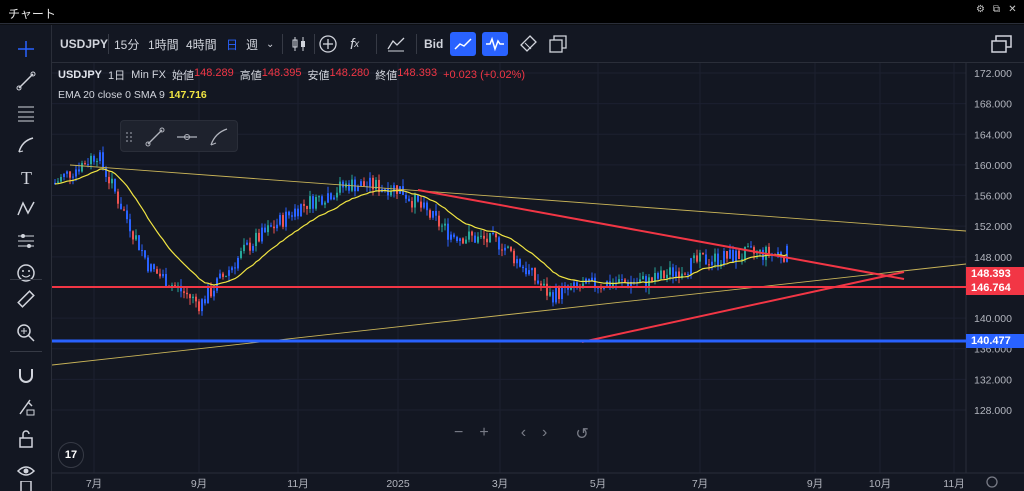 The height and width of the screenshot is (491, 1024). I want to click on fib-retracement-icon, so click(26, 113).